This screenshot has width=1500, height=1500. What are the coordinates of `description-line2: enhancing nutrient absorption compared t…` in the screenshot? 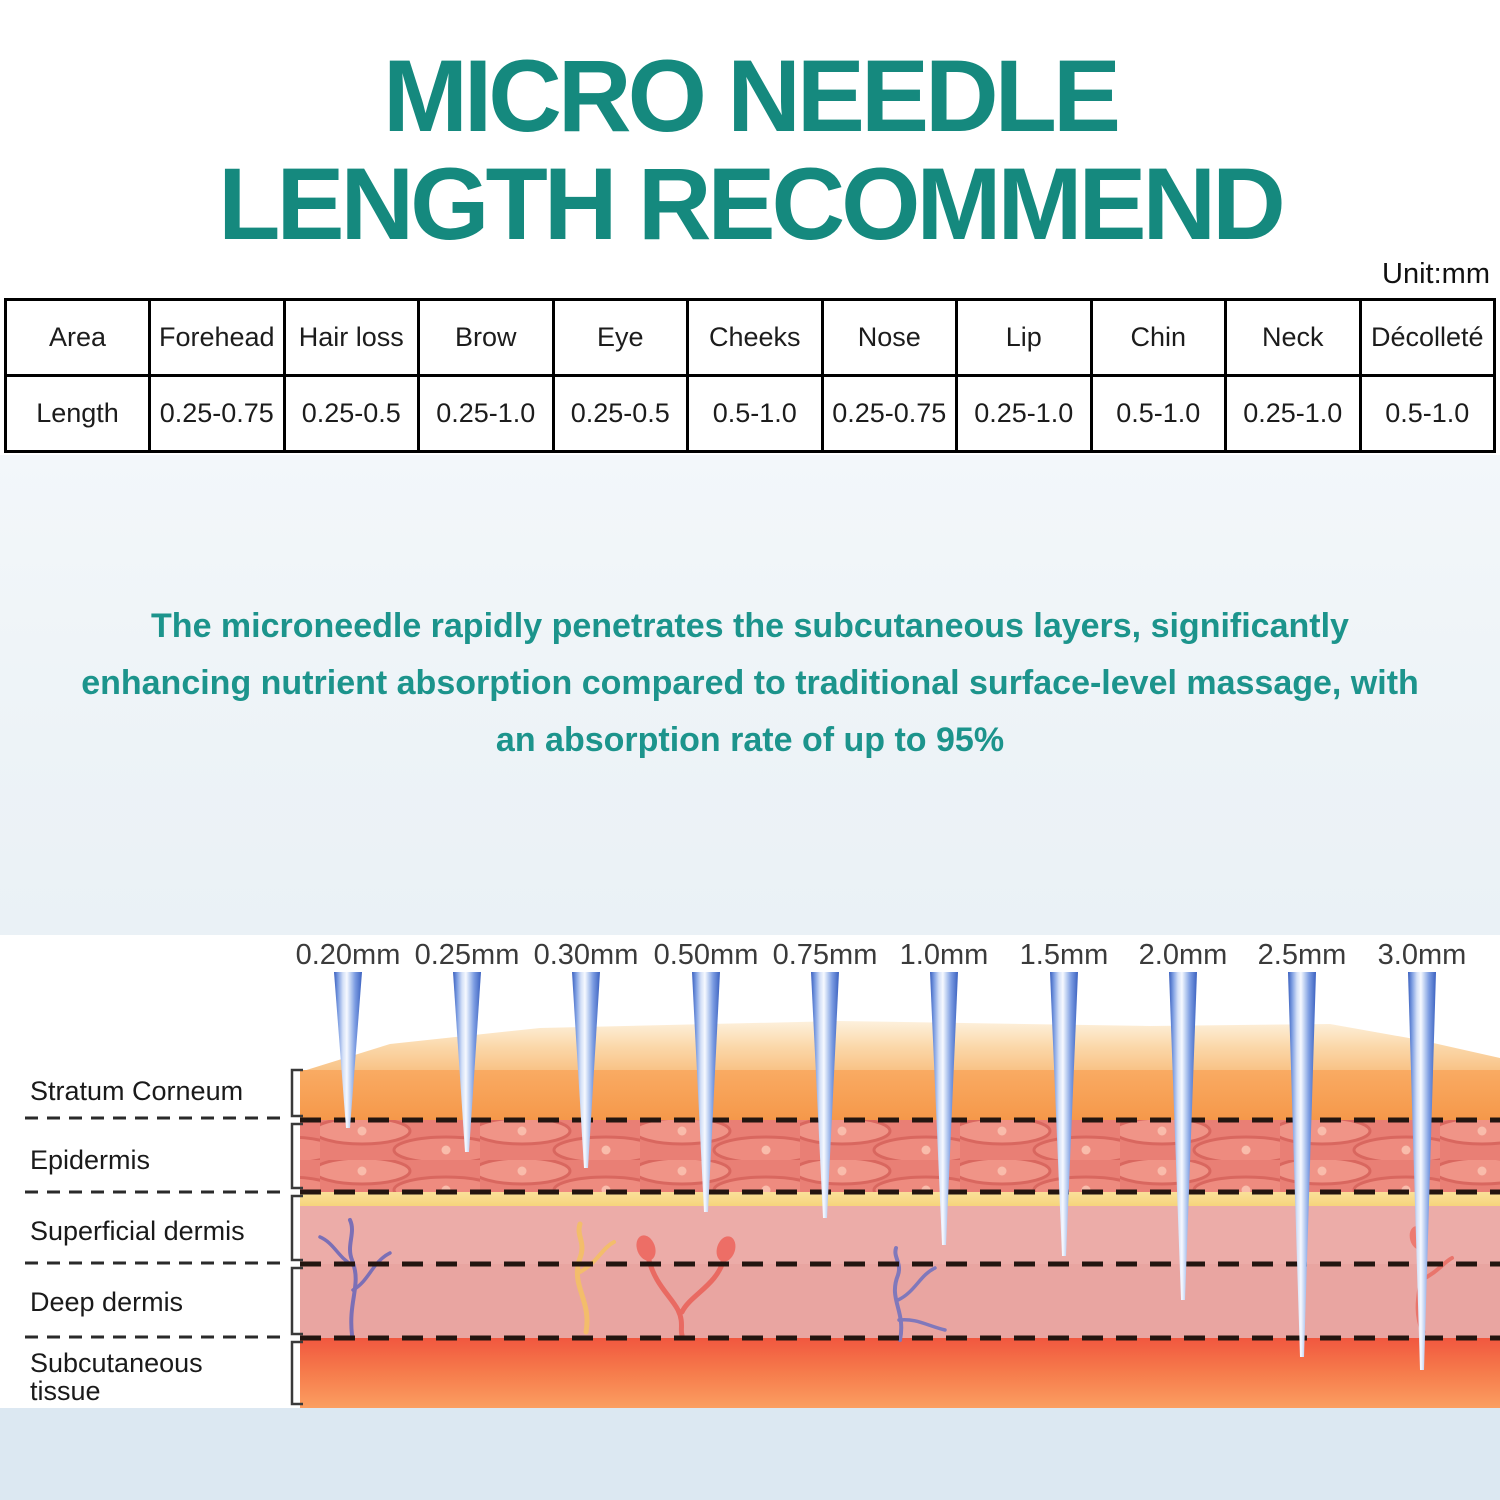 It's located at (750, 683).